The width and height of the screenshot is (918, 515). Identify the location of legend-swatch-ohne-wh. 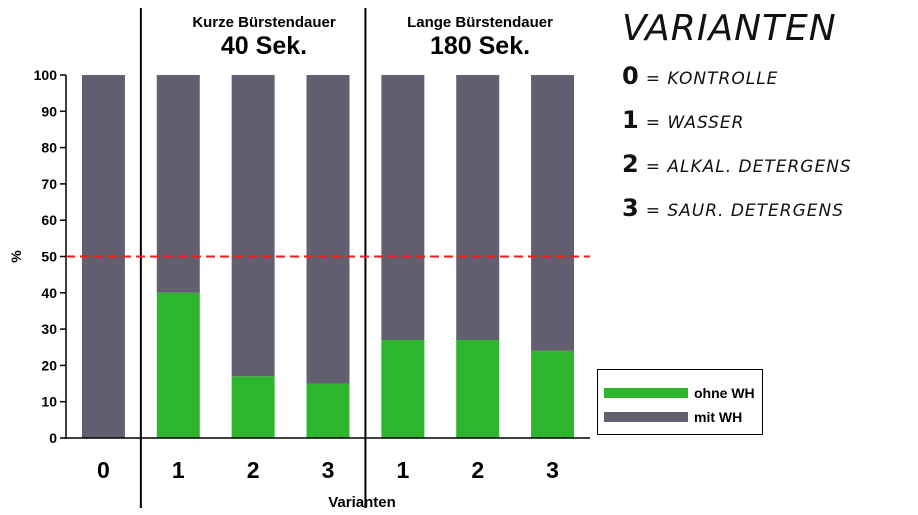
(646, 393).